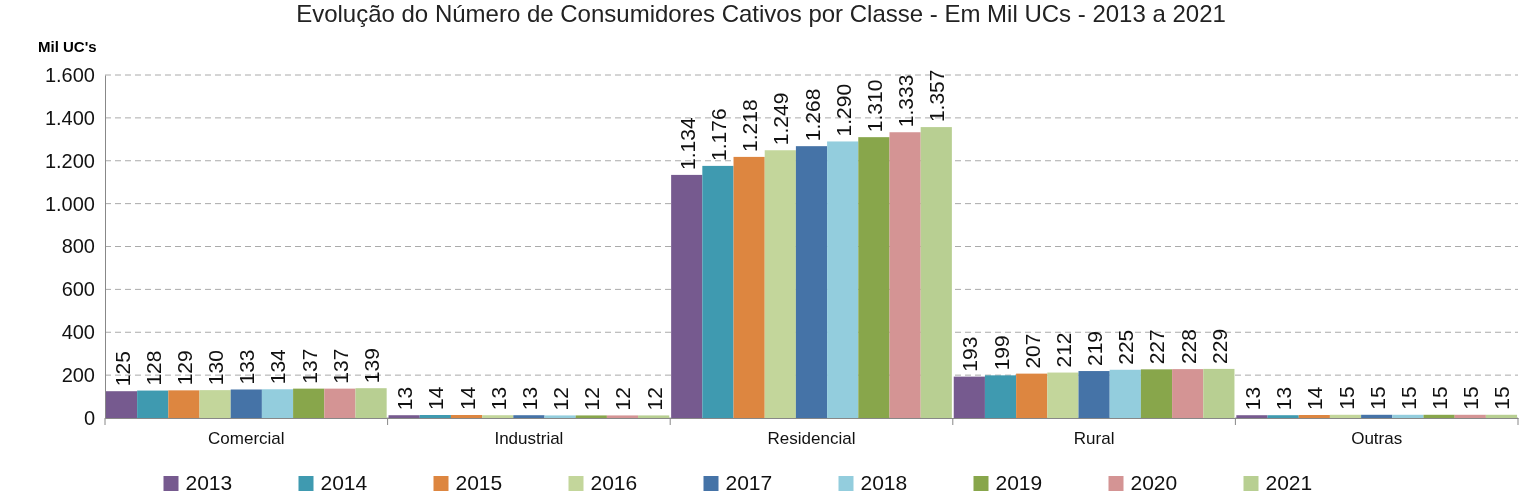  What do you see at coordinates (1289, 482) in the screenshot?
I see `legend-label: 2021` at bounding box center [1289, 482].